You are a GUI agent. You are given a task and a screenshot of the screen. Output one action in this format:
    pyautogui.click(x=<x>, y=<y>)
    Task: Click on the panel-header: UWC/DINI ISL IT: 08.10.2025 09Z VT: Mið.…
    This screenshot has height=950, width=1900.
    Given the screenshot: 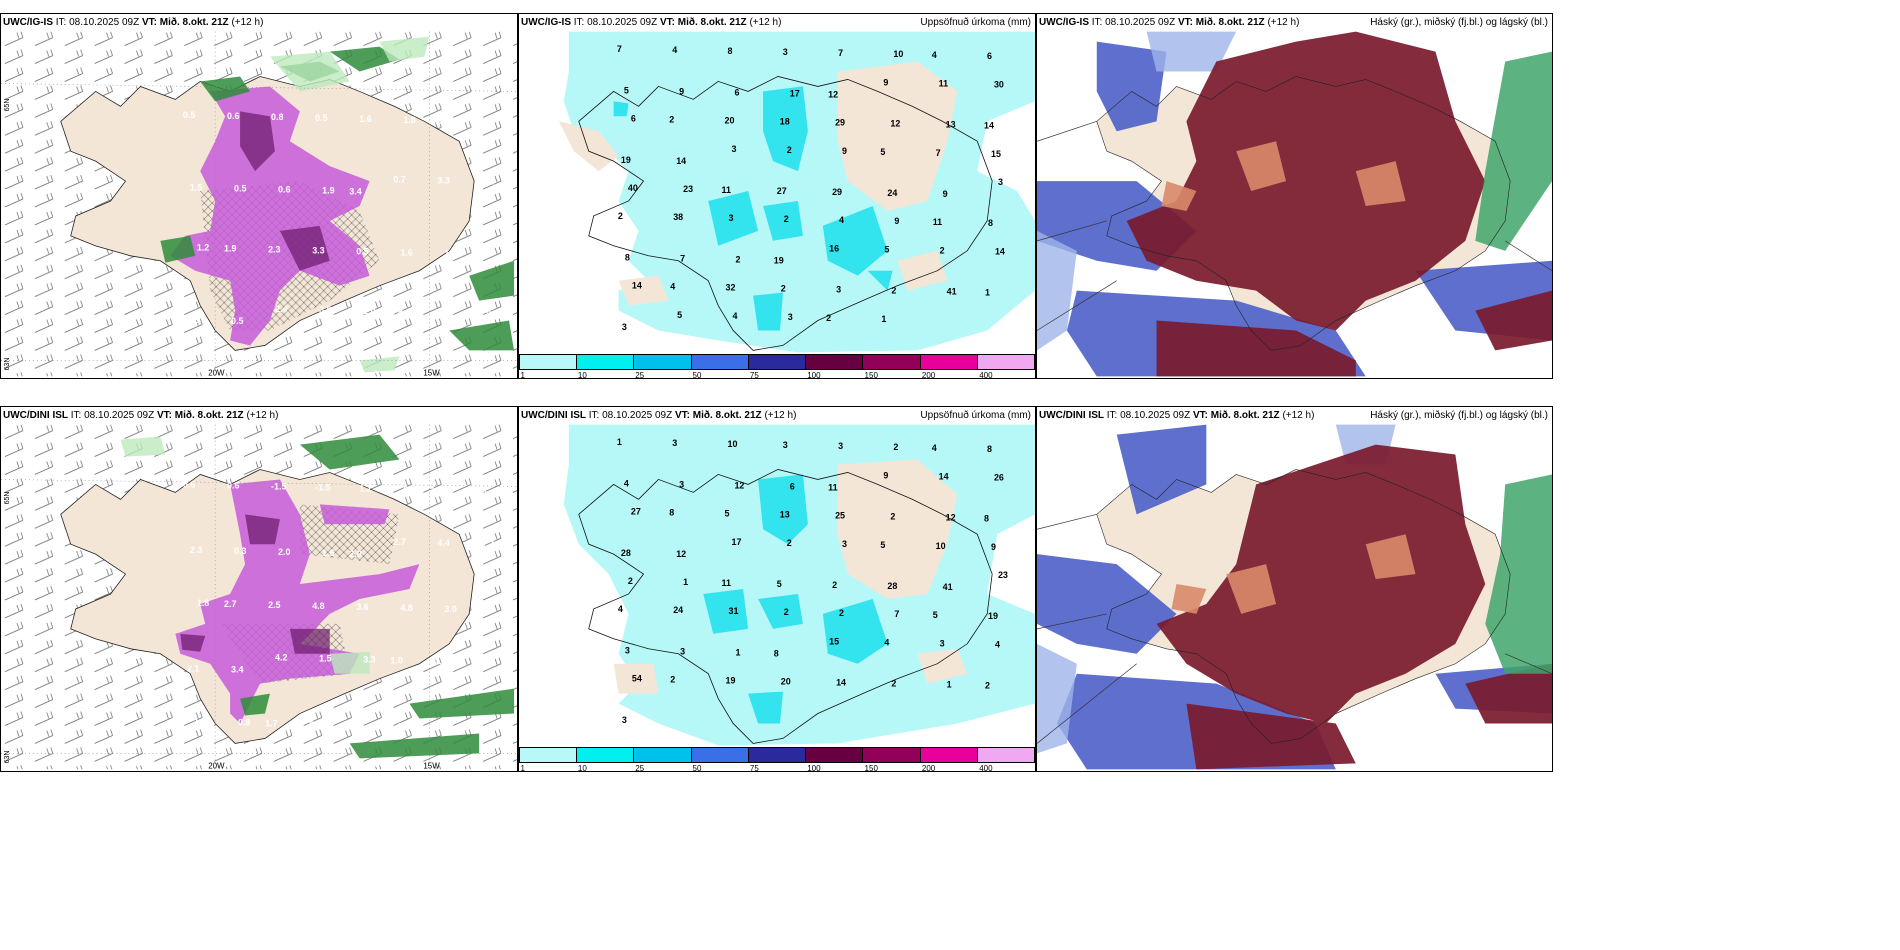 What is the action you would take?
    pyautogui.click(x=776, y=415)
    